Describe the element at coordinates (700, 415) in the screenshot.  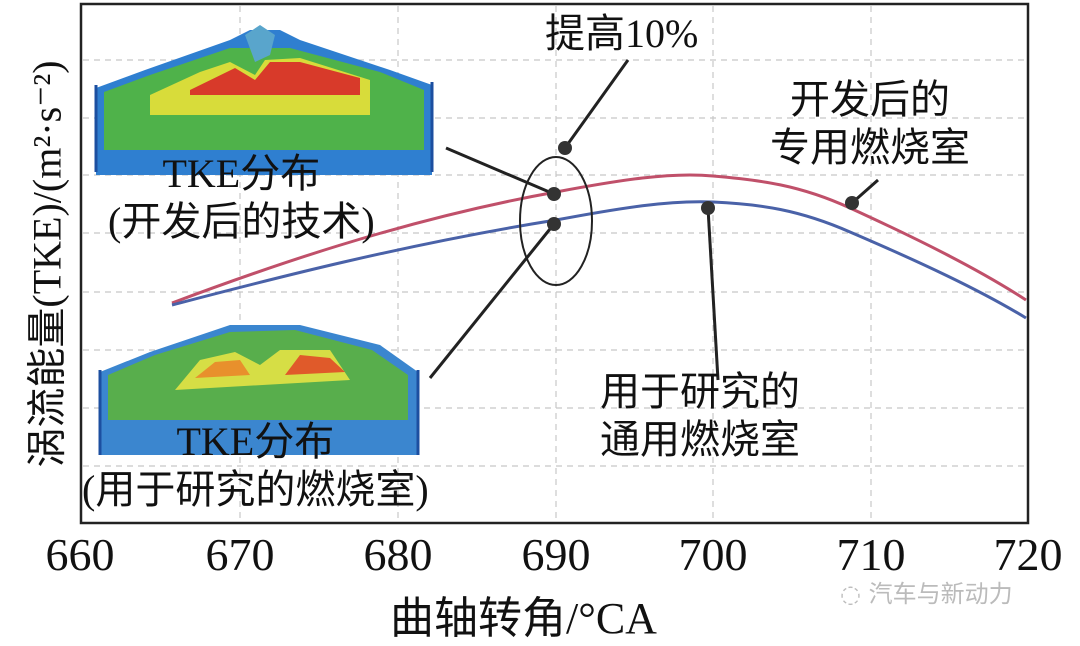
I see `annotation-research-chamber: 用于研究的 通用燃烧室` at that location.